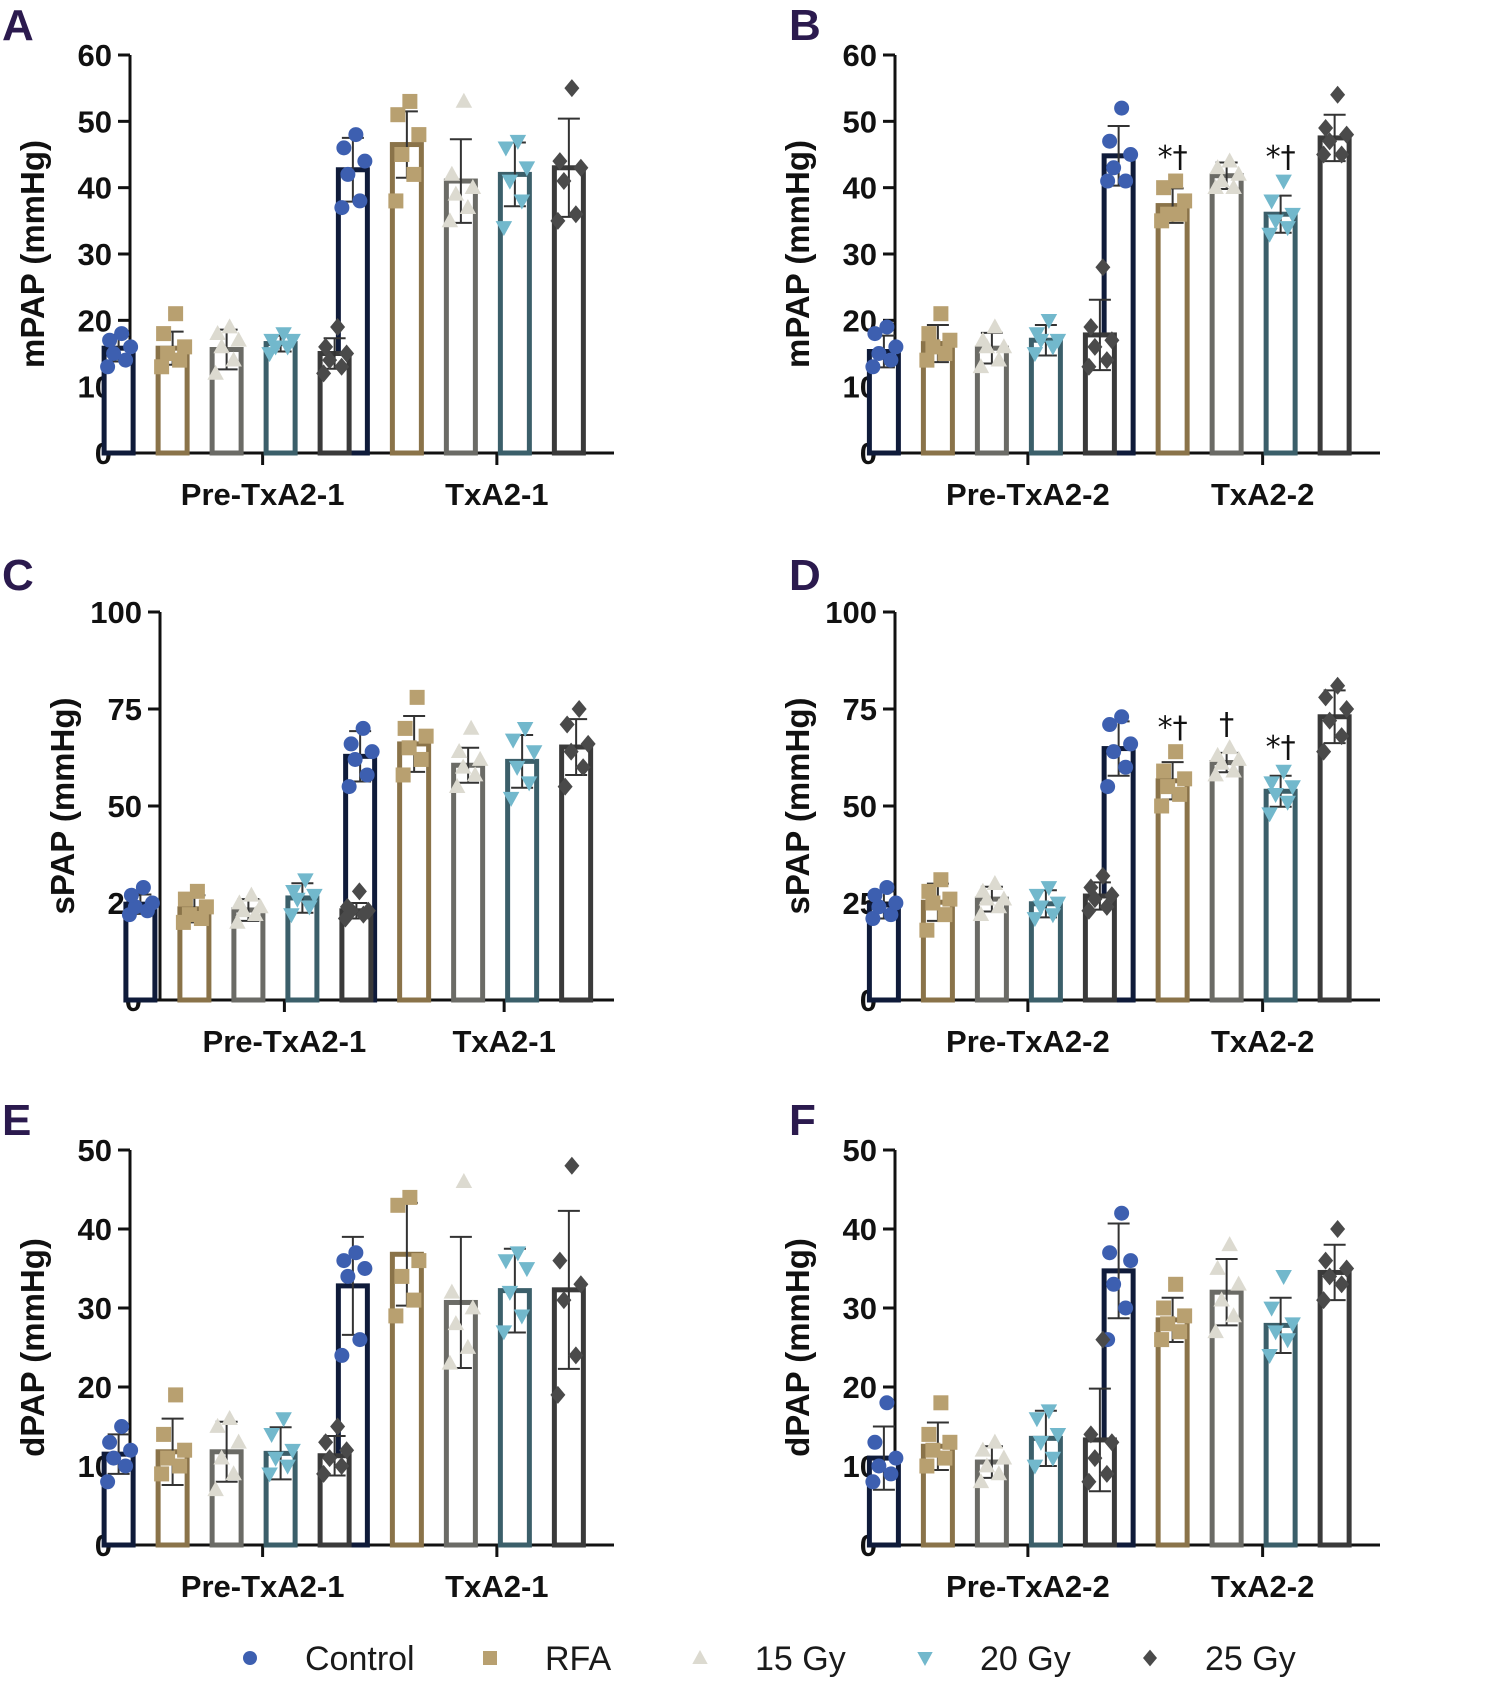 Image resolution: width=1498 pixels, height=1685 pixels. What do you see at coordinates (860, 709) in the screenshot?
I see `y-tick-label: 75` at bounding box center [860, 709].